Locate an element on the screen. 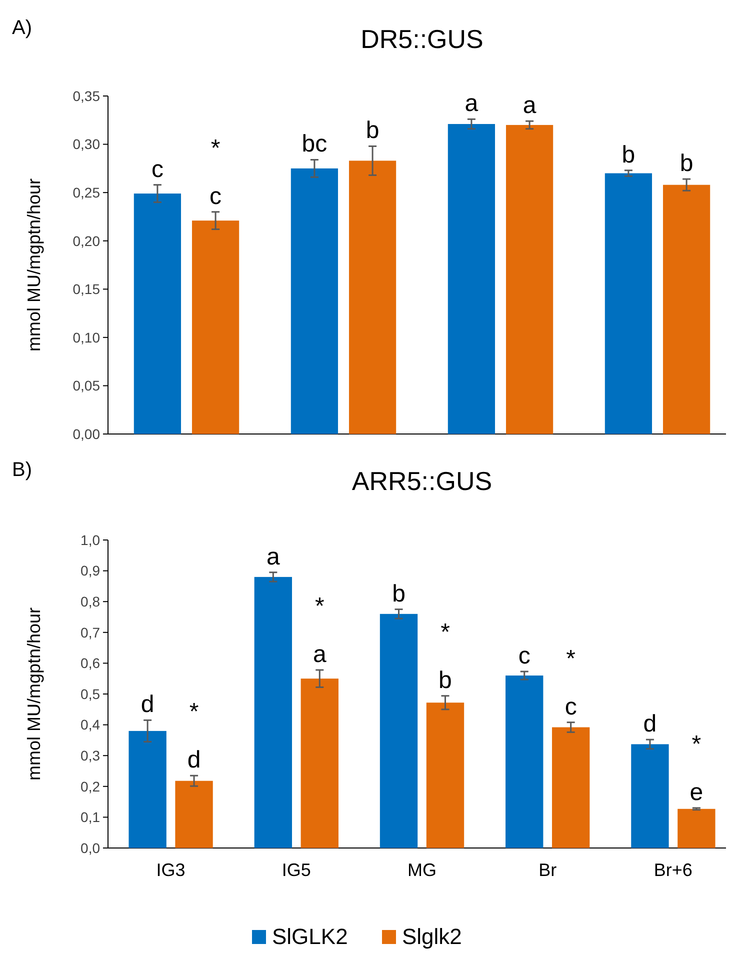 The image size is (734, 971). y-tick-label: 0,5 is located at coordinates (90, 694).